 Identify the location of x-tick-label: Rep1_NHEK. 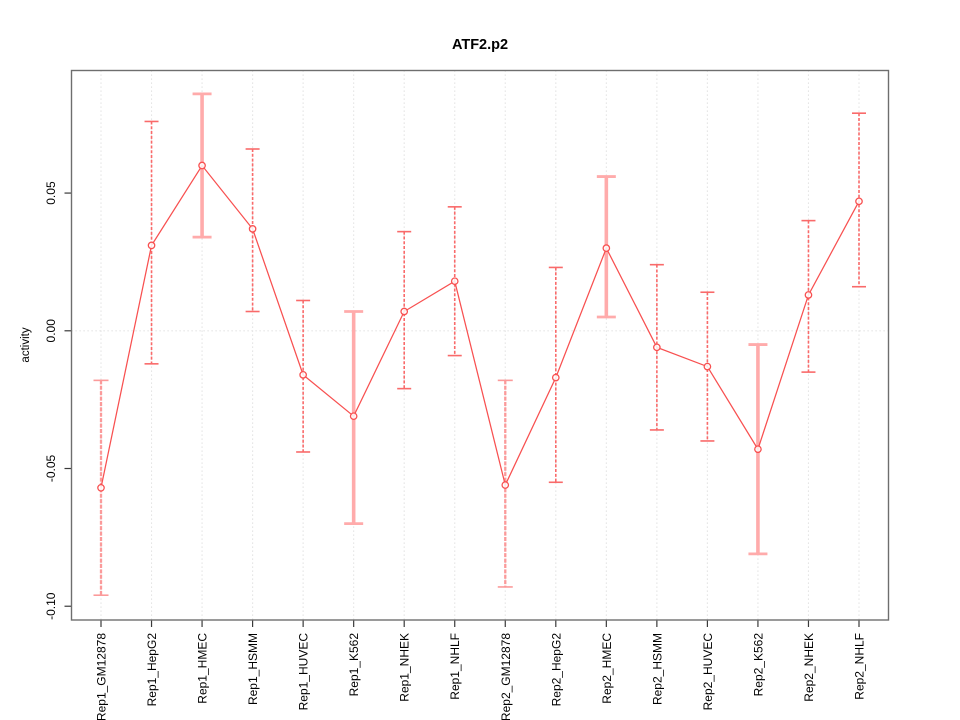
(405, 667).